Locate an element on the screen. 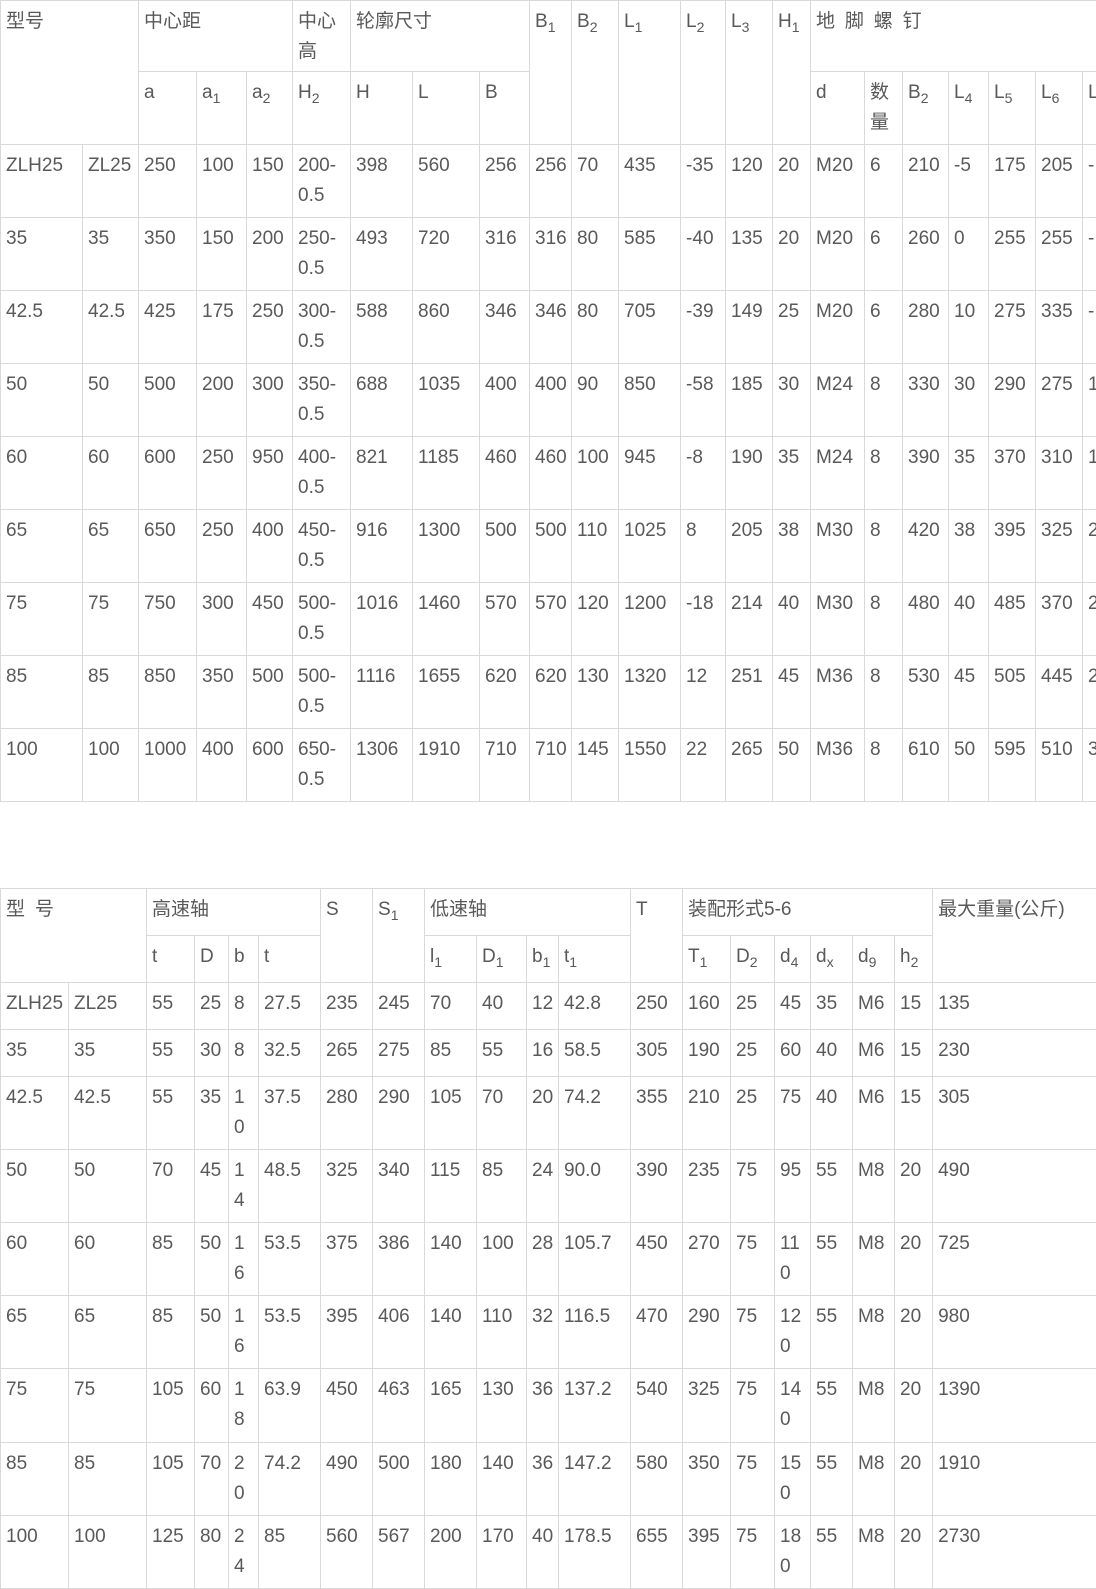  table_main-cell-l: 1460 is located at coordinates (446, 619).